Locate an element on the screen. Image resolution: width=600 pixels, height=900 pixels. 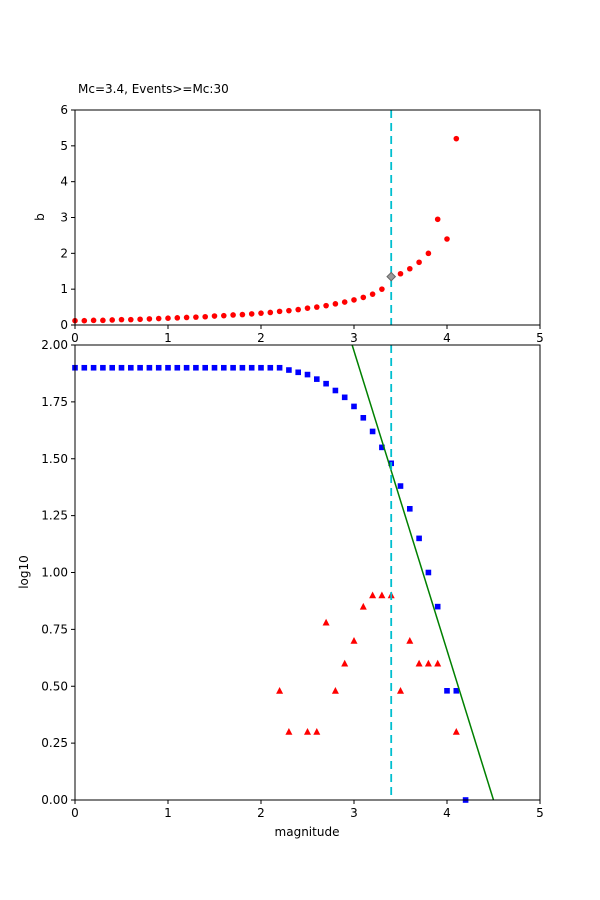
y-axis-label-top: b is located at coordinates (40, 217).